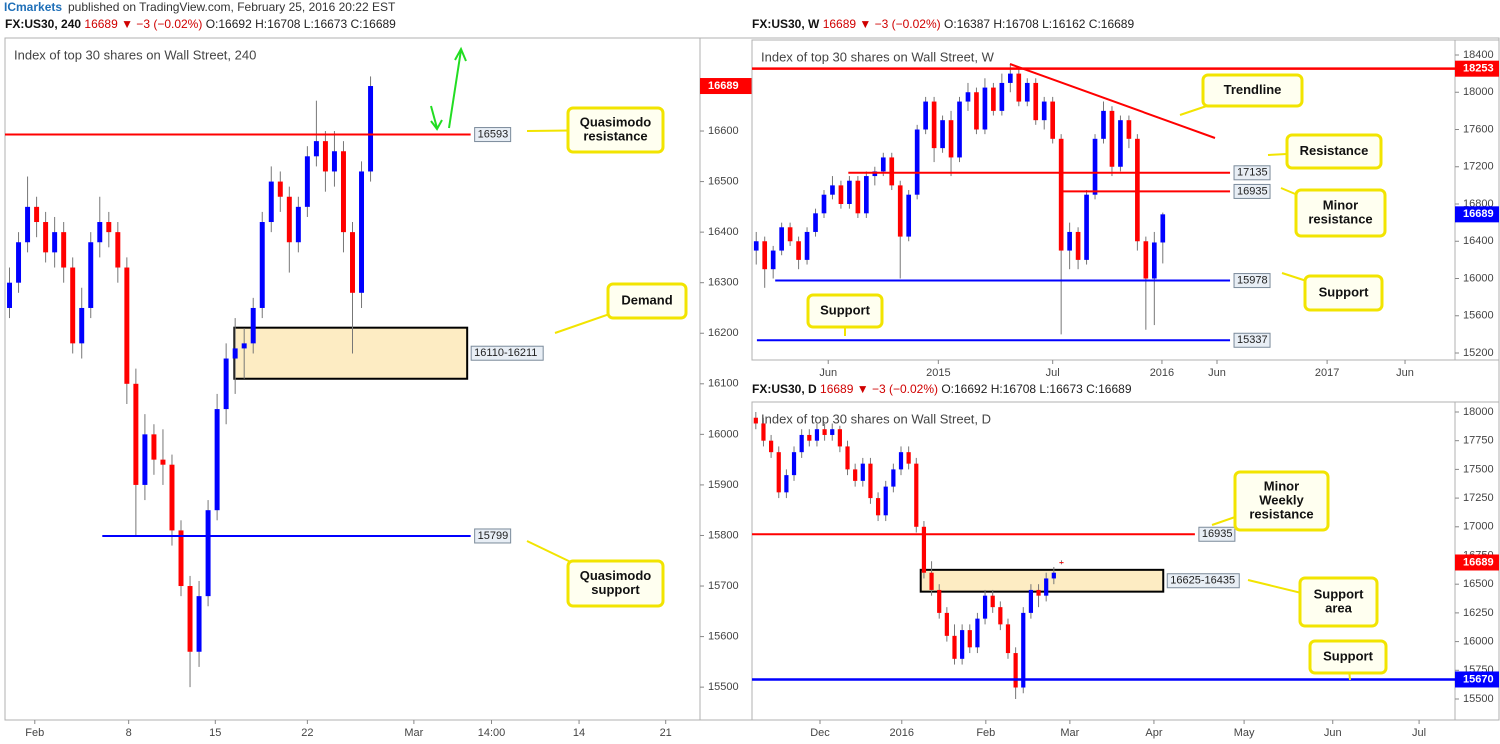 The width and height of the screenshot is (1500, 744). What do you see at coordinates (1478, 353) in the screenshot?
I see `y-tick-label: 15200` at bounding box center [1478, 353].